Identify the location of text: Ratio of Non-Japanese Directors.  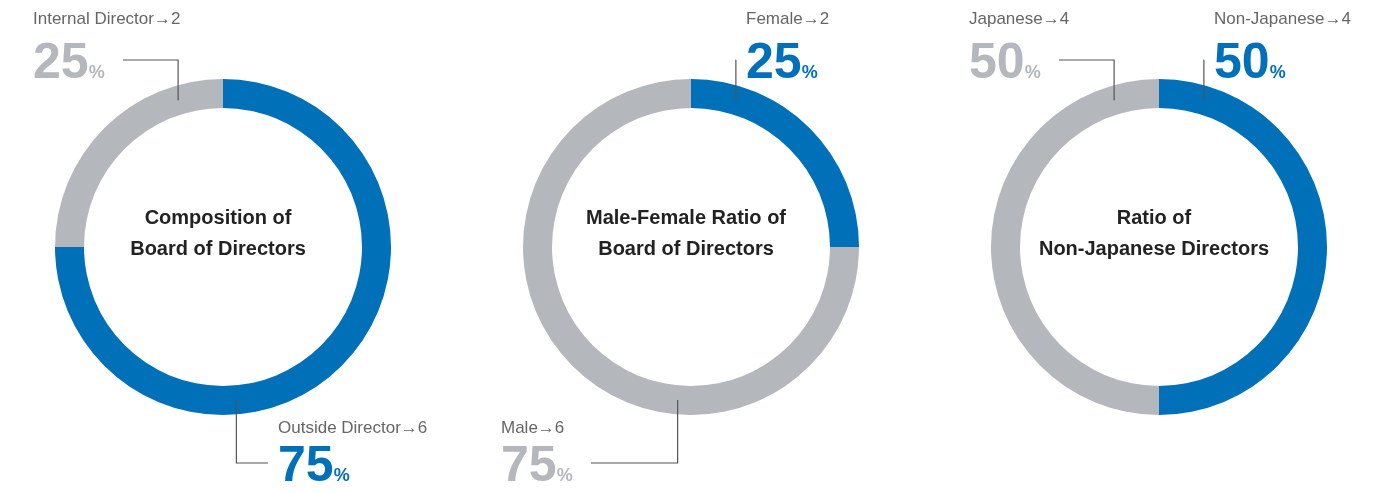
(1154, 232).